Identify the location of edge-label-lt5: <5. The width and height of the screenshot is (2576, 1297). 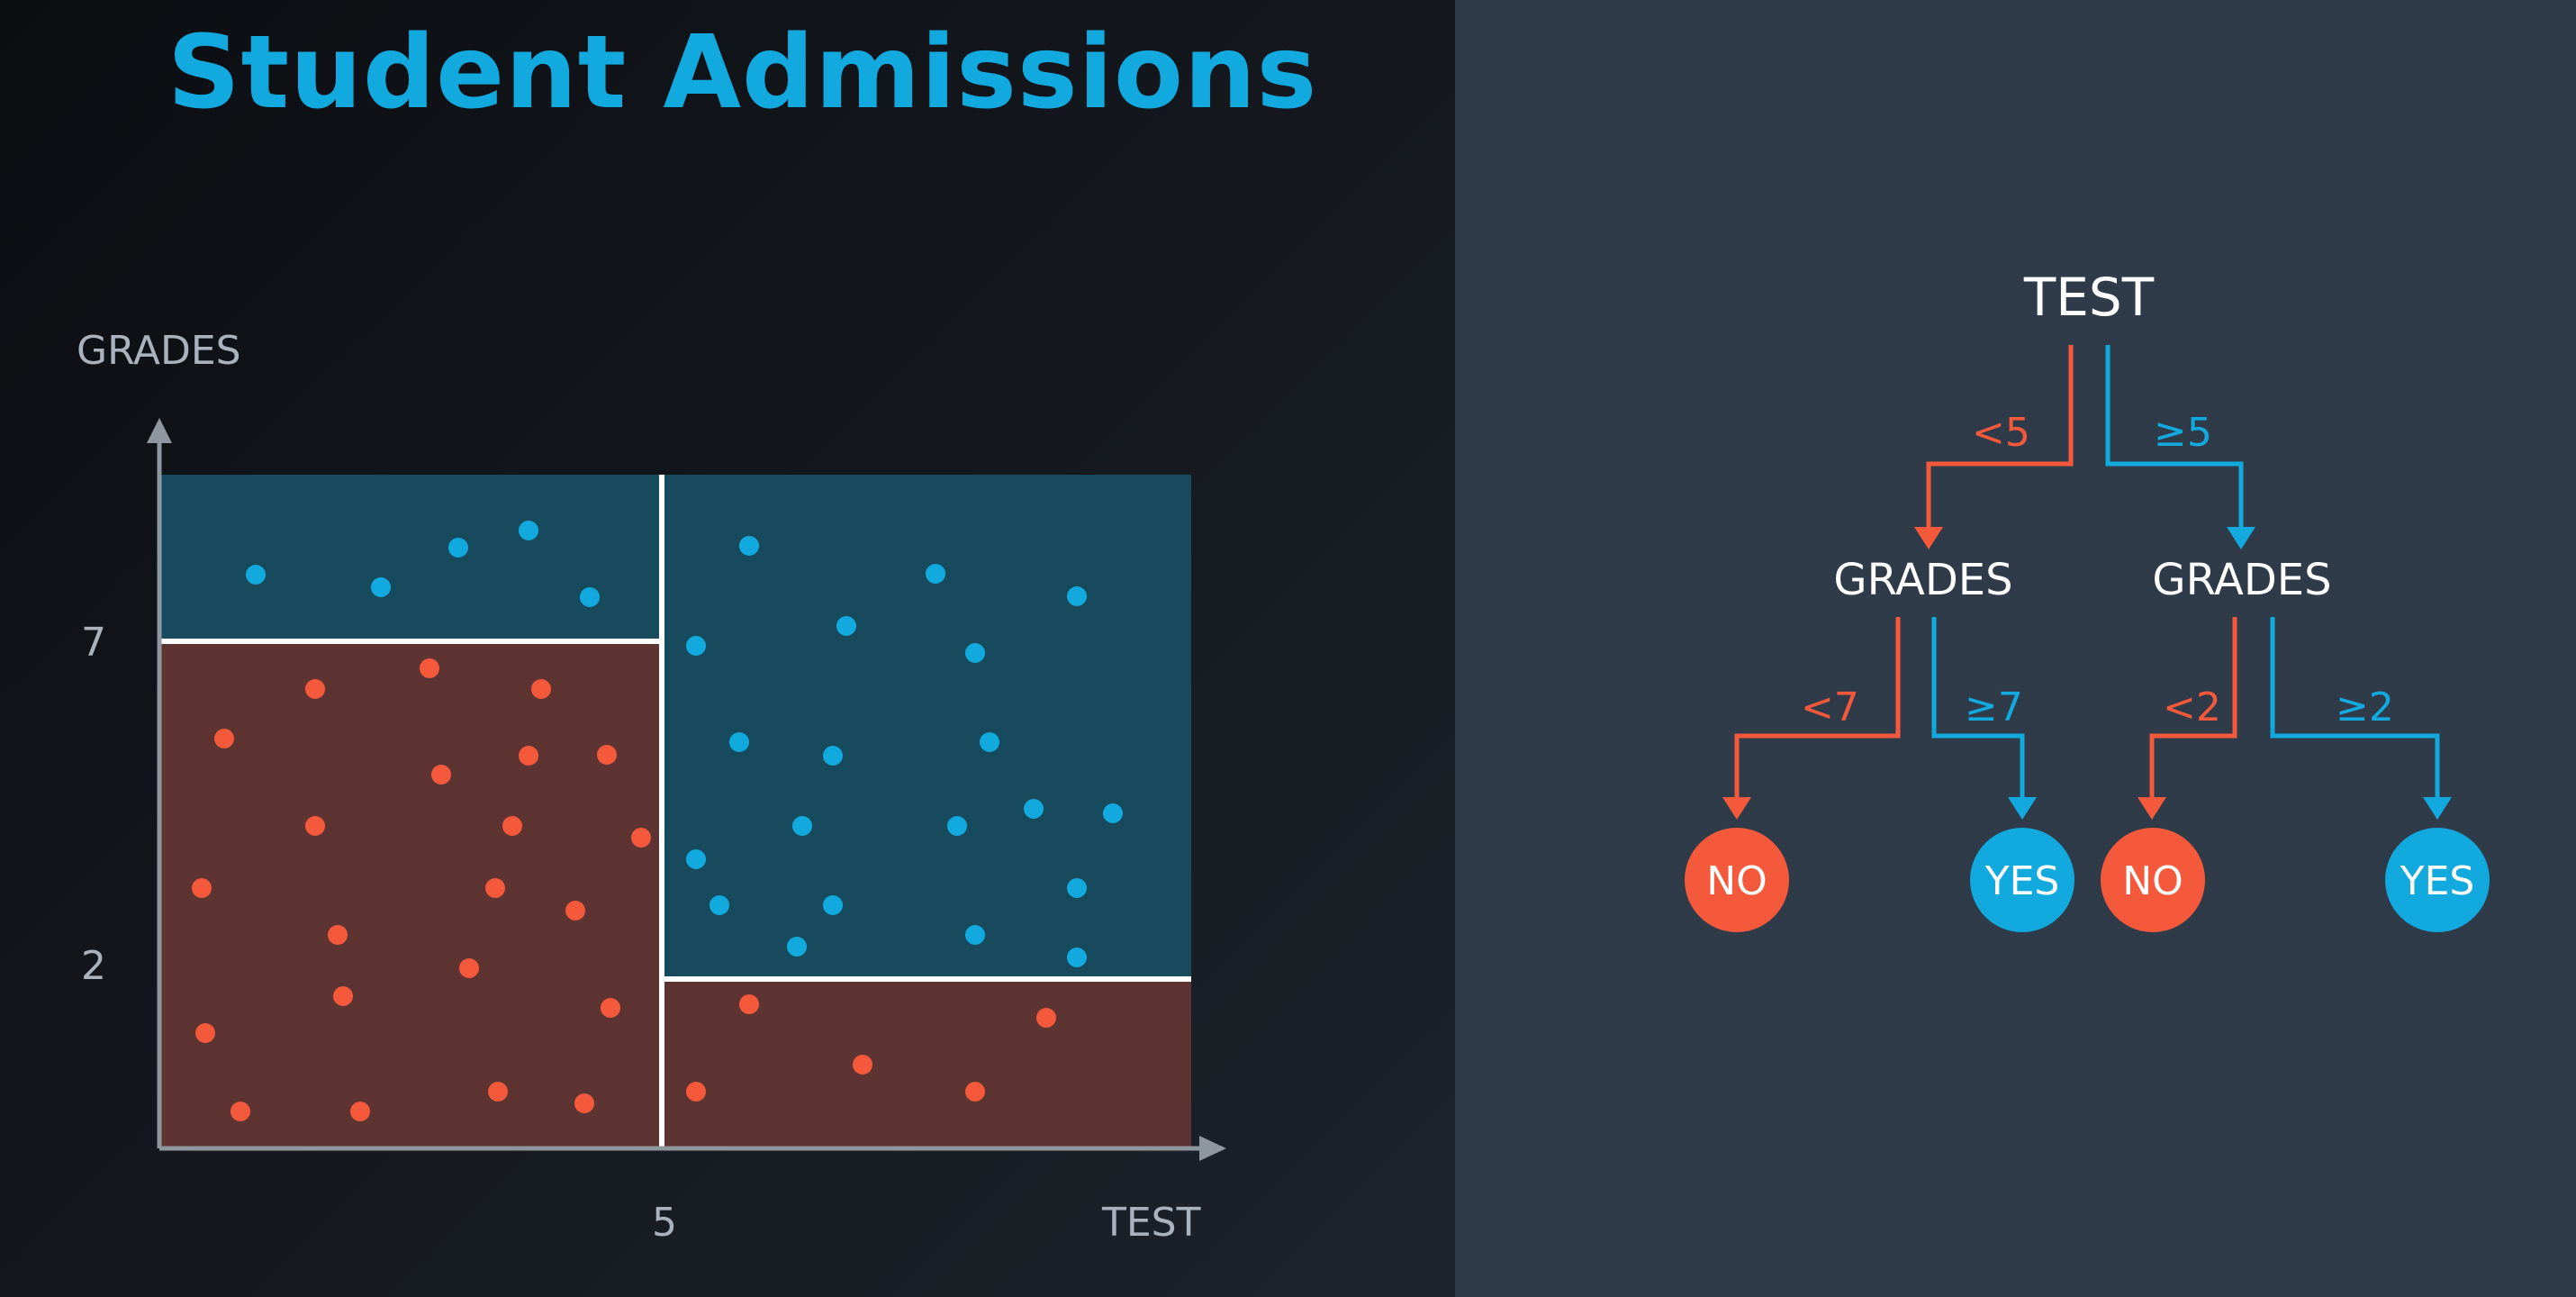
(2001, 433).